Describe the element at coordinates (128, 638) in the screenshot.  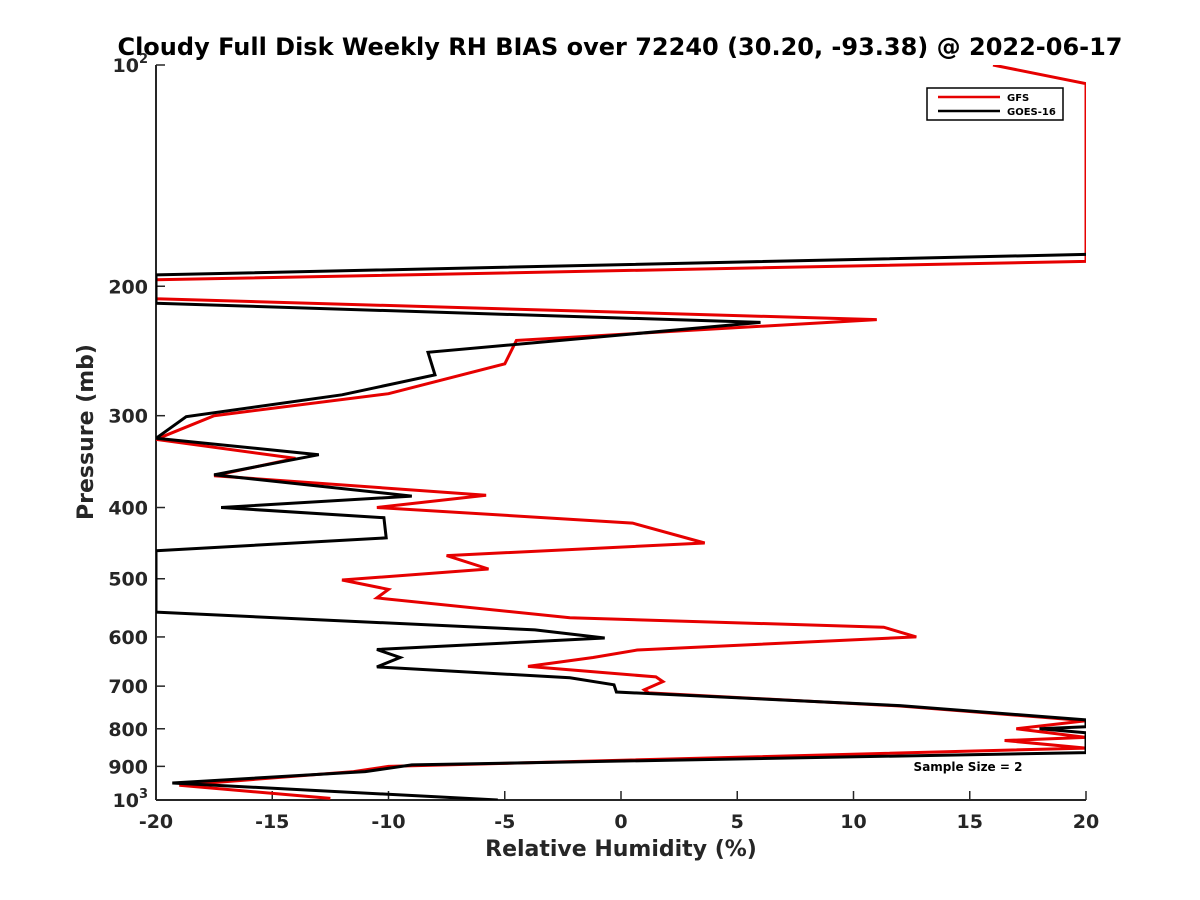
I see `y-tick-label: 600` at that location.